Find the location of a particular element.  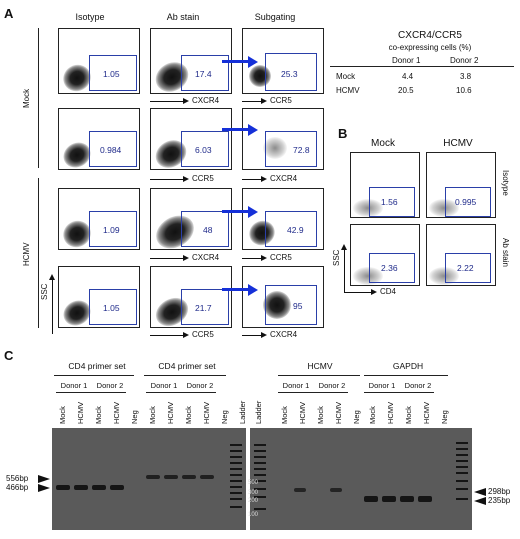

gate-value: 72.8 is located at coordinates (301, 150).